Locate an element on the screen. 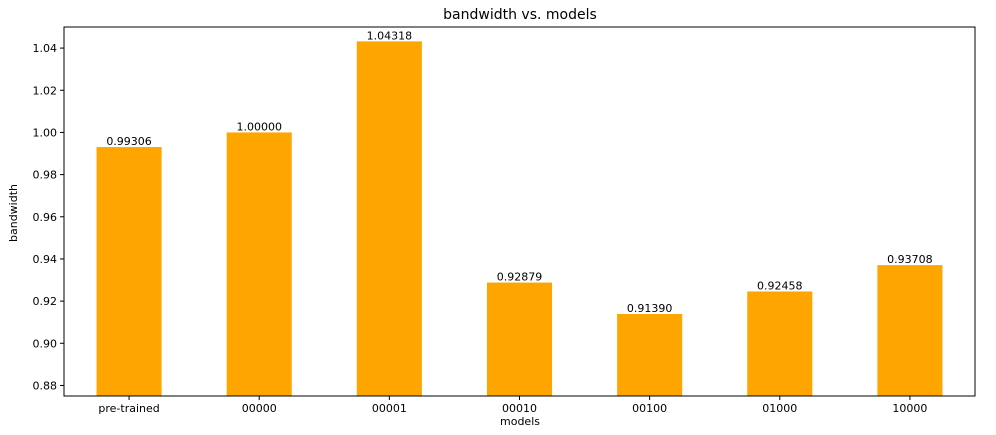 The height and width of the screenshot is (435, 996). x-tick-label: 10000 is located at coordinates (909, 408).